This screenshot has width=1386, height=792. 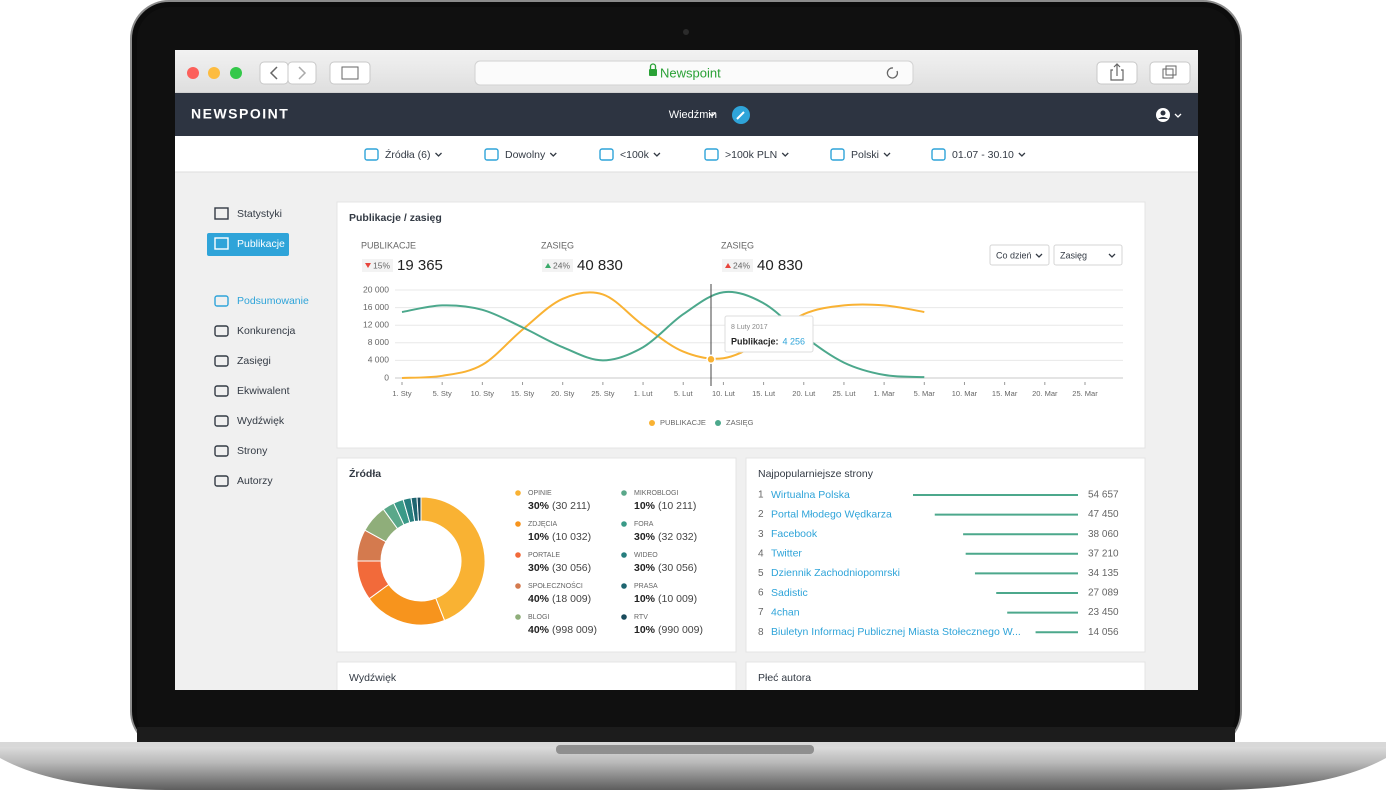 I want to click on nav-item: Ekwiwalent, so click(x=263, y=391).